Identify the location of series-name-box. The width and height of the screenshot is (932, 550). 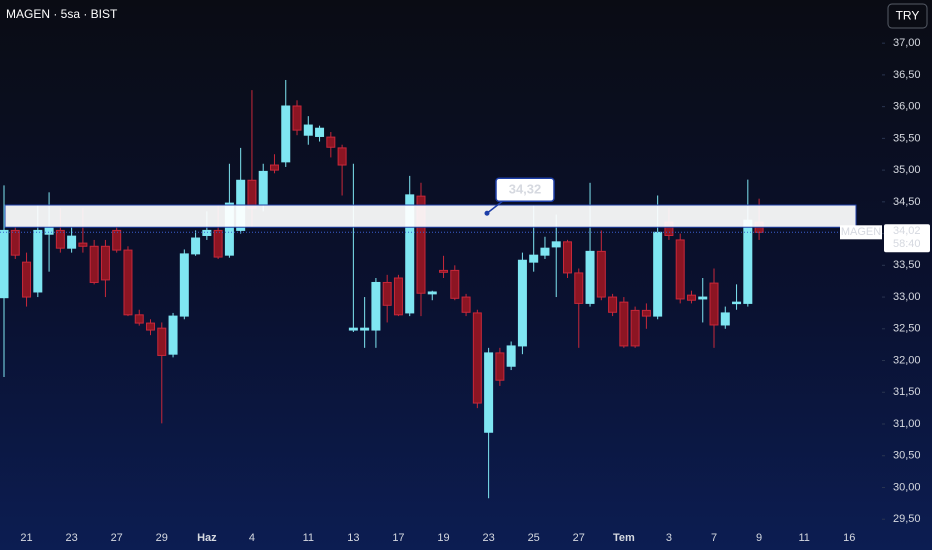
(861, 232).